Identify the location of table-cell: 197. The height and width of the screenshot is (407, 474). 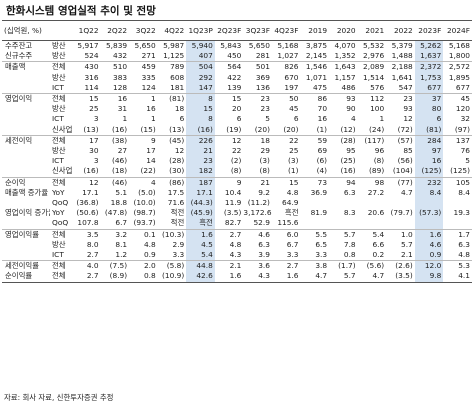
(291, 87).